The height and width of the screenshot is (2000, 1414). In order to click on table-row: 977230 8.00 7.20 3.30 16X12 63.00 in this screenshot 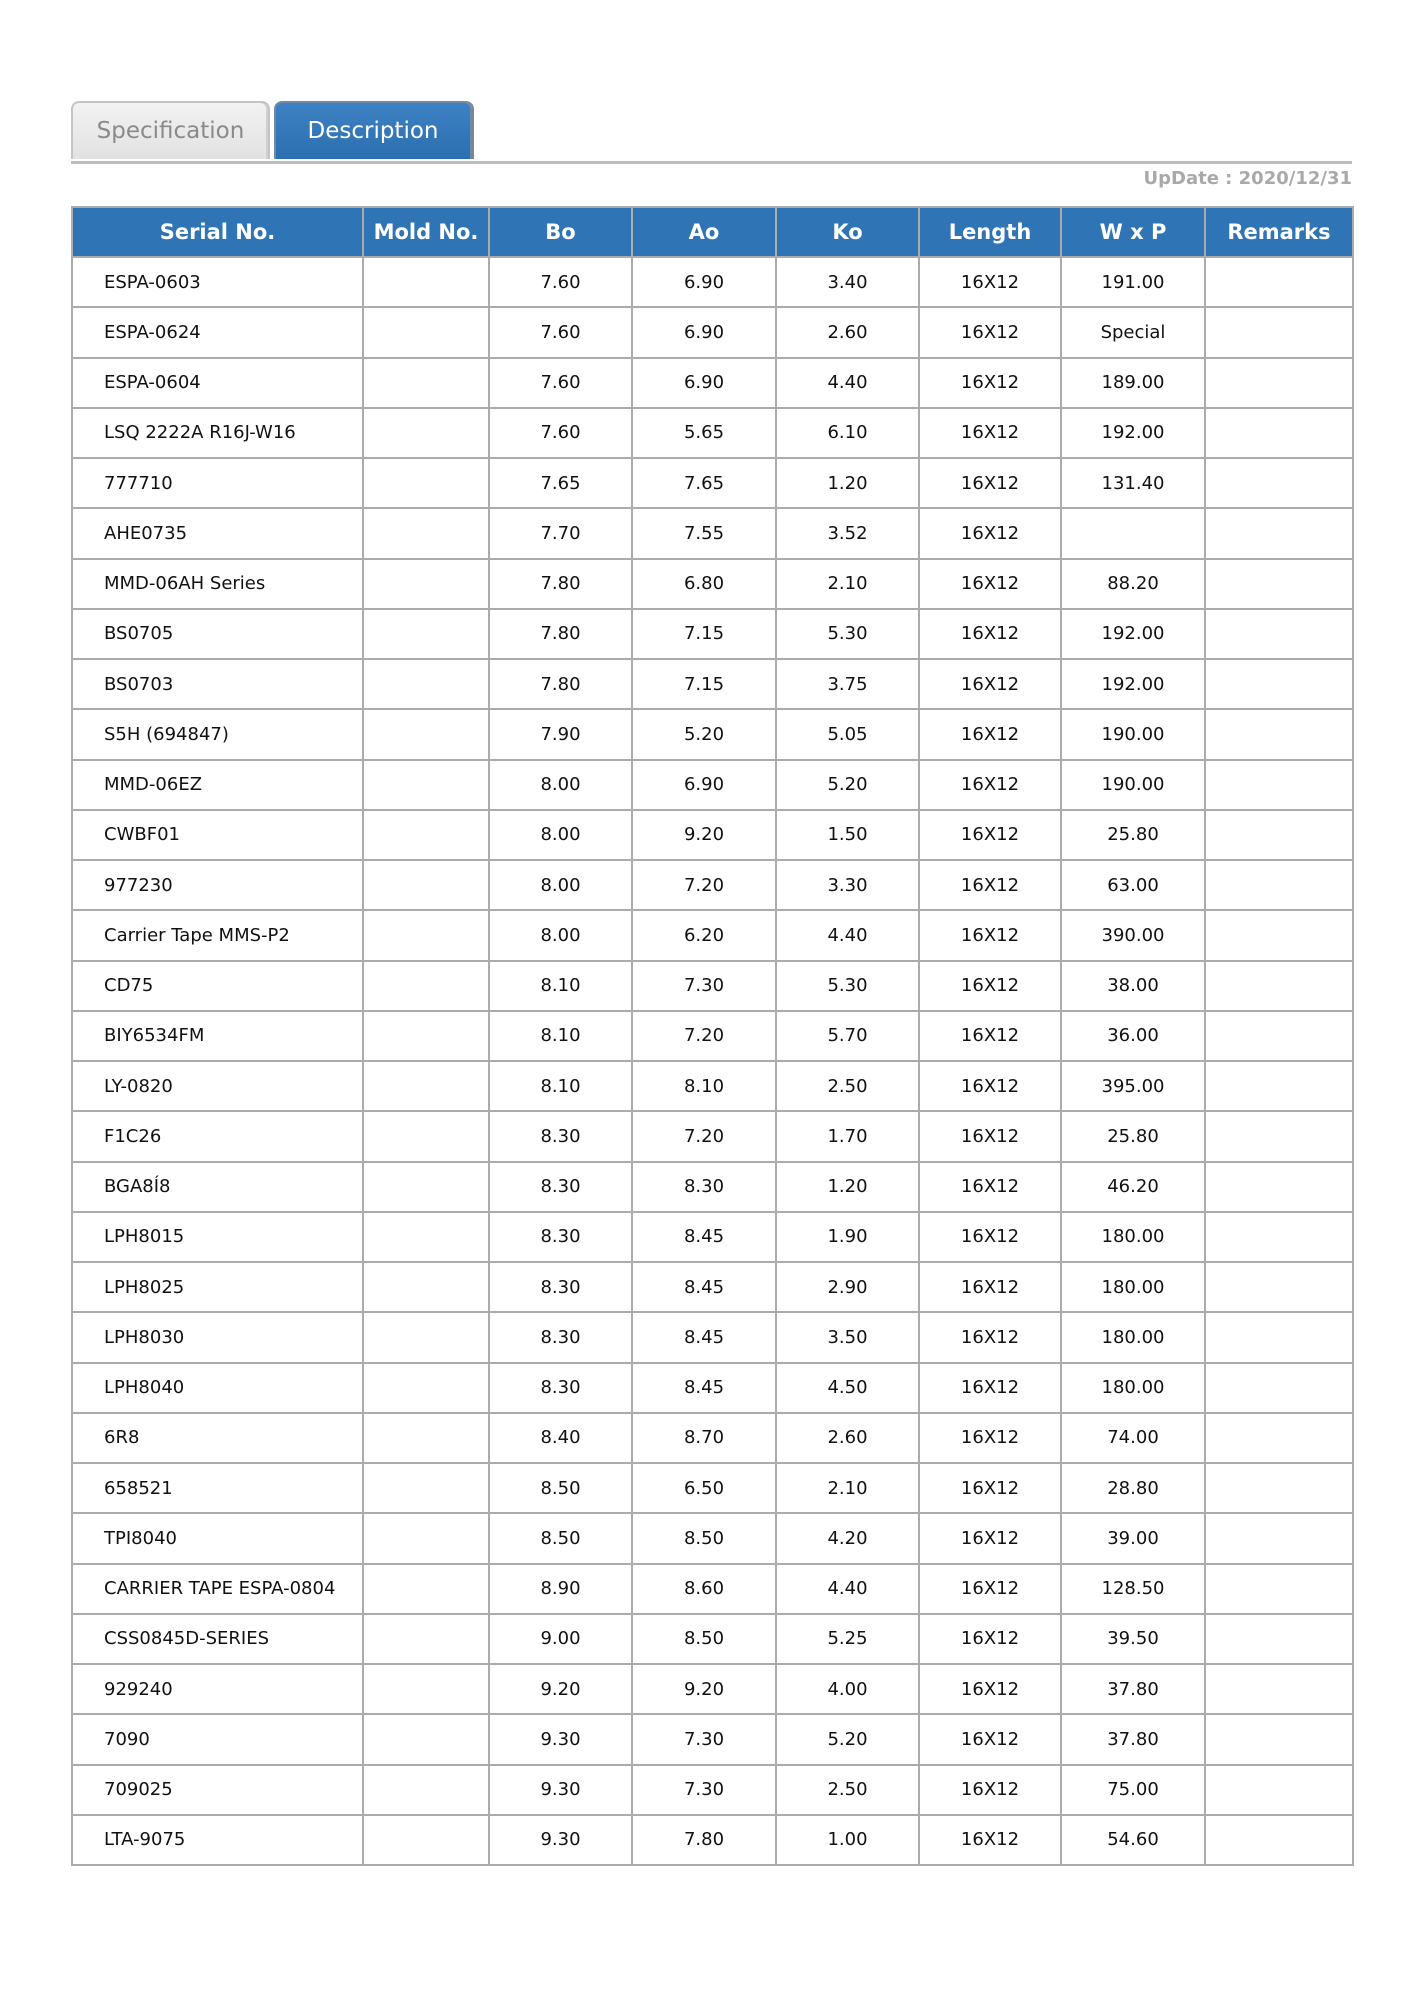, I will do `click(712, 885)`.